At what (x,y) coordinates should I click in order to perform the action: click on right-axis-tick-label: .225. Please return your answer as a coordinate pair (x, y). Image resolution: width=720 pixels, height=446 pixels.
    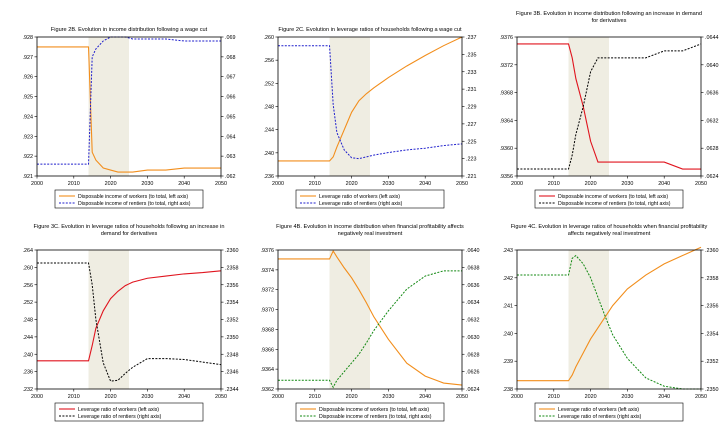
    Looking at the image, I should click on (471, 142).